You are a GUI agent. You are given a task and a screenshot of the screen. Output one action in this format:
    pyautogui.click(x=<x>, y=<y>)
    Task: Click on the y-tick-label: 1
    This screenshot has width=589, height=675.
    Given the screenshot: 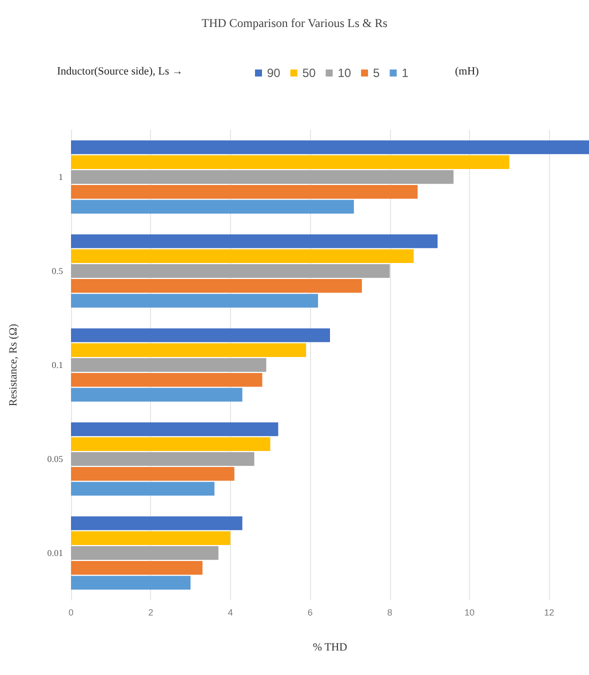 What is the action you would take?
    pyautogui.click(x=60, y=177)
    